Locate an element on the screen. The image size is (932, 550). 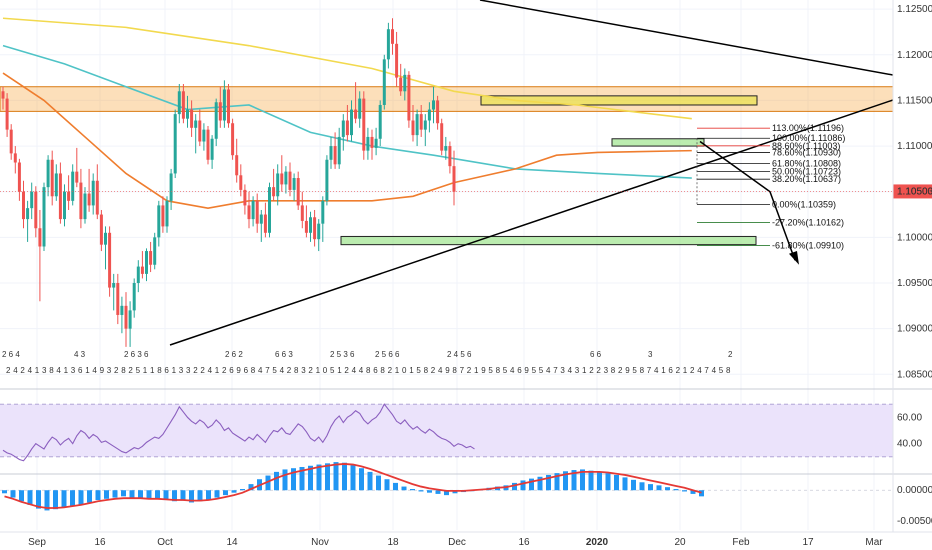
event-marker-group: 3 is located at coordinates (650, 354).